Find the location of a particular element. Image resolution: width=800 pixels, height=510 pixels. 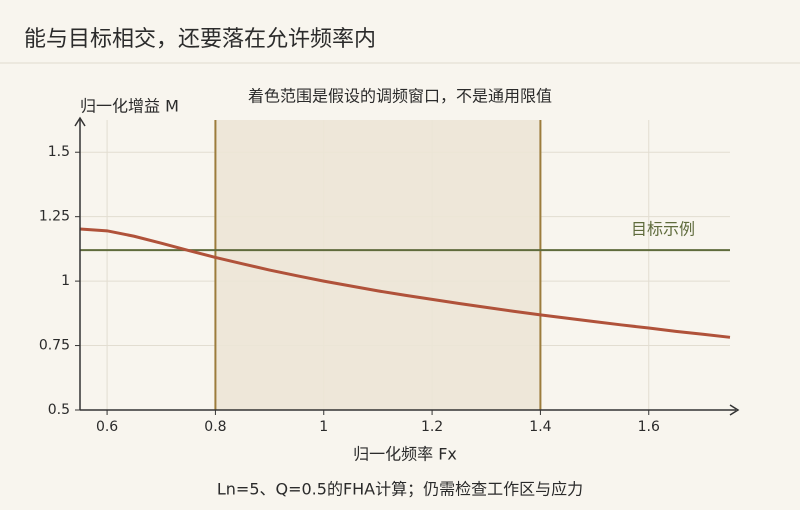

target-label: 目标示例 is located at coordinates (663, 229).